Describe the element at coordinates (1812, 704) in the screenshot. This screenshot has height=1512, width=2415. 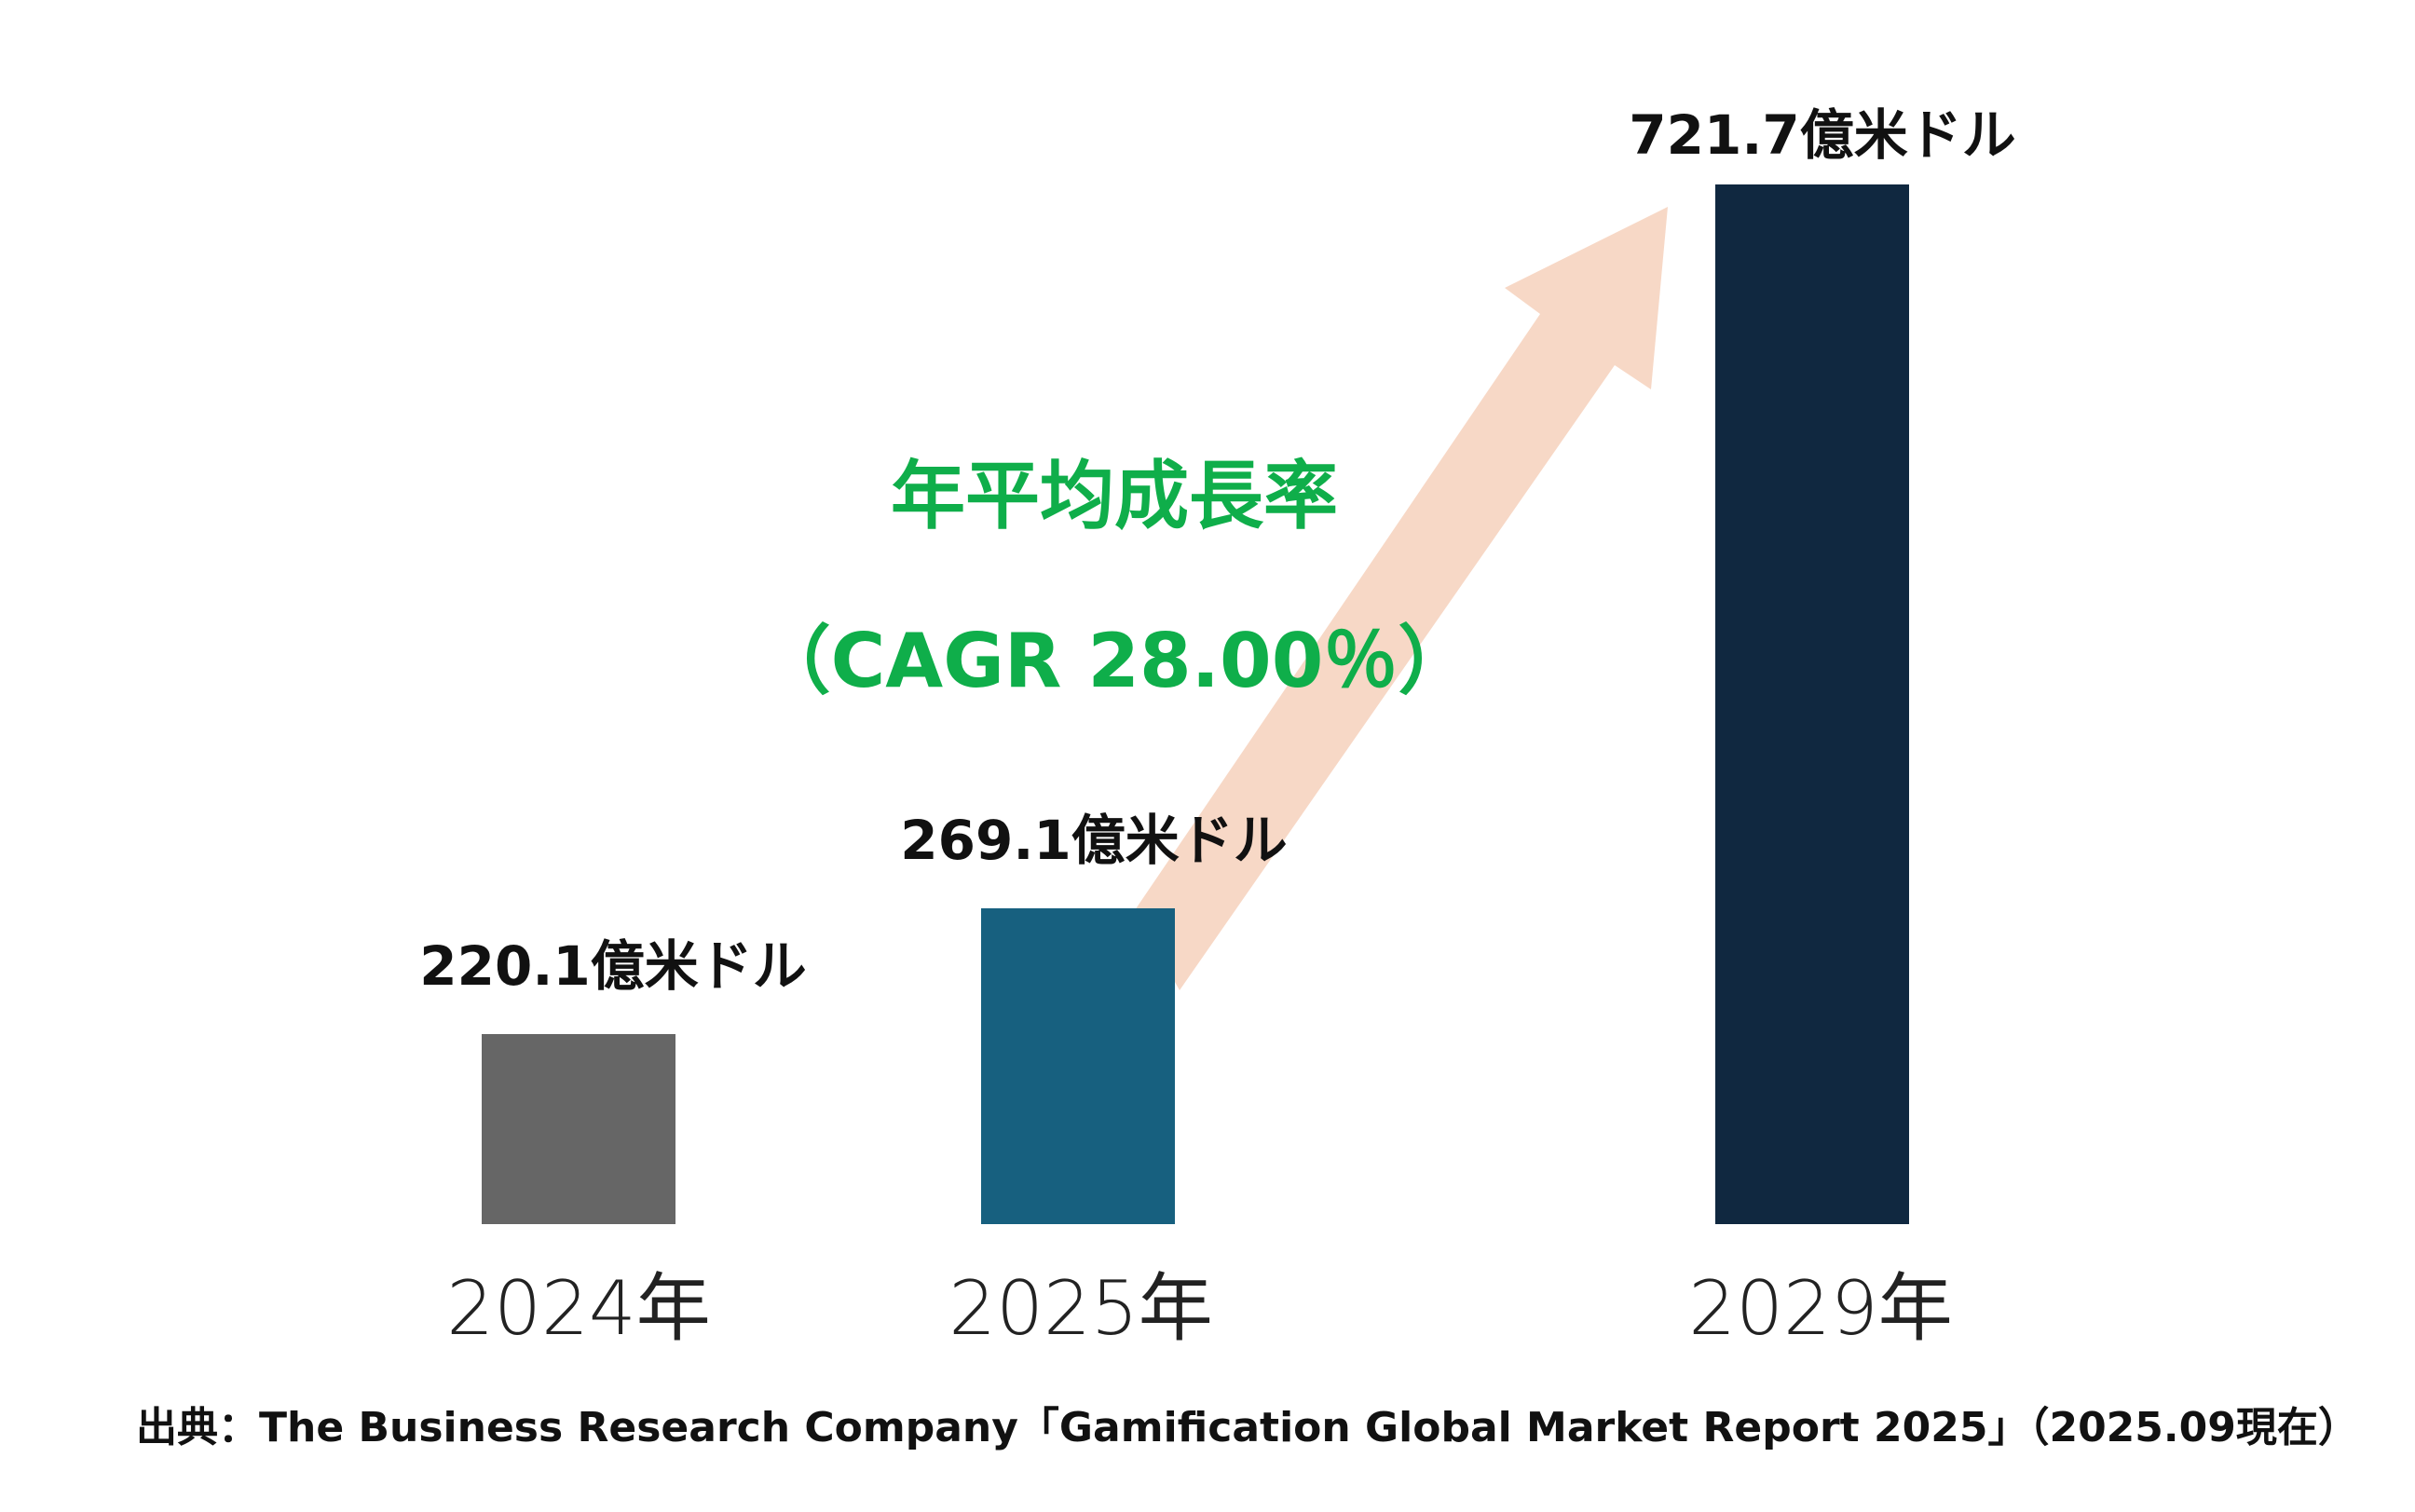
I see `bar-2029` at that location.